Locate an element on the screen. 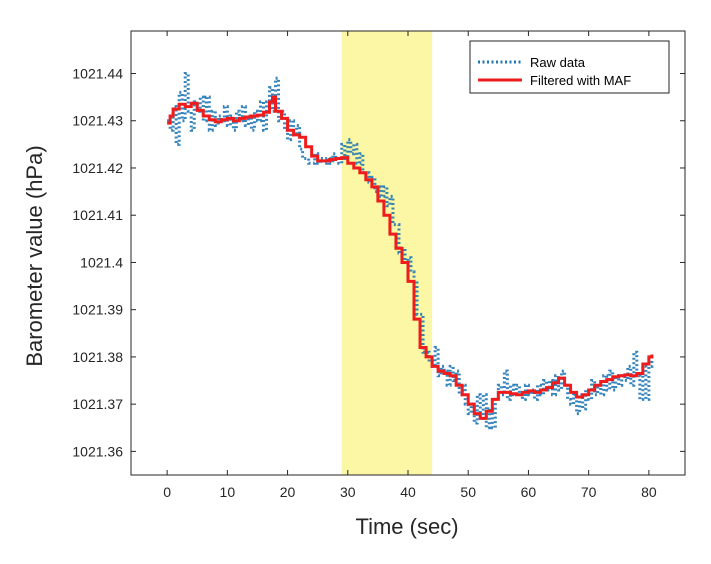 The width and height of the screenshot is (711, 564). x-tick-label: 50 is located at coordinates (468, 492).